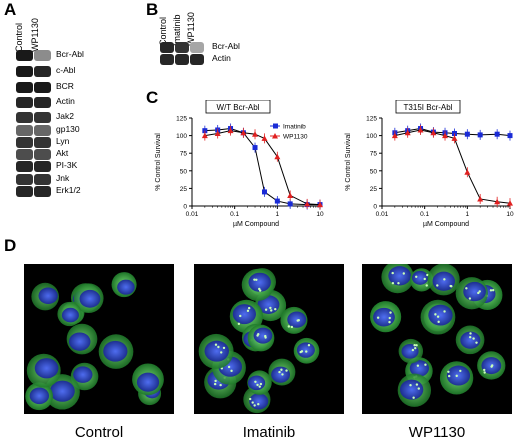  Describe the element at coordinates (184, 171) in the screenshot. I see `y-tick-label: 50` at that location.